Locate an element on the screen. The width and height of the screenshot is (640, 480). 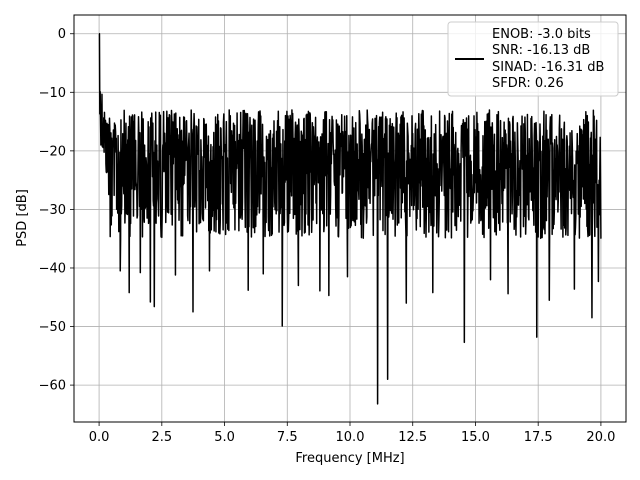
x-tick-label: 10.0 is located at coordinates (350, 437).